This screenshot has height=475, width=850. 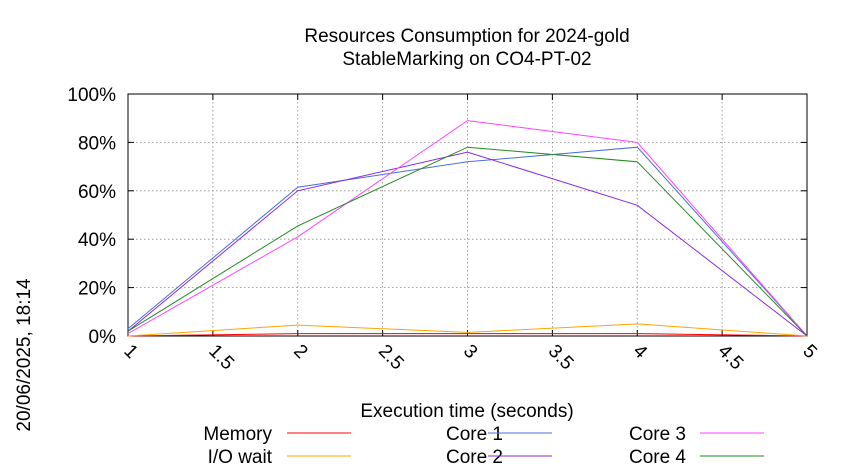 What do you see at coordinates (640, 352) in the screenshot?
I see `x-tick-label: 4` at bounding box center [640, 352].